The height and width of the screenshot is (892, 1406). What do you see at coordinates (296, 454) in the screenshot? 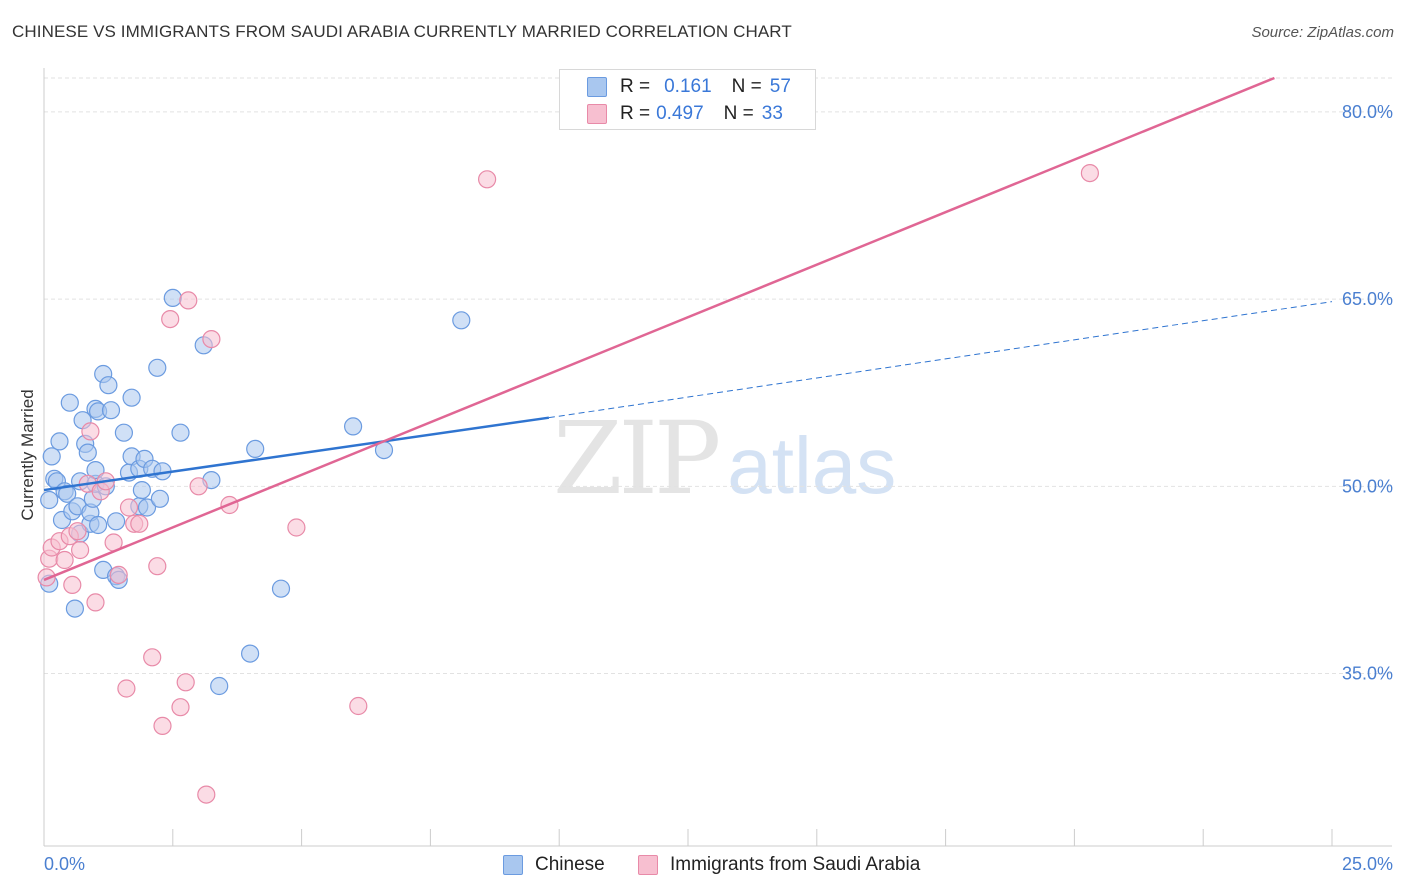
I see `chinese-trend-line` at bounding box center [296, 454].